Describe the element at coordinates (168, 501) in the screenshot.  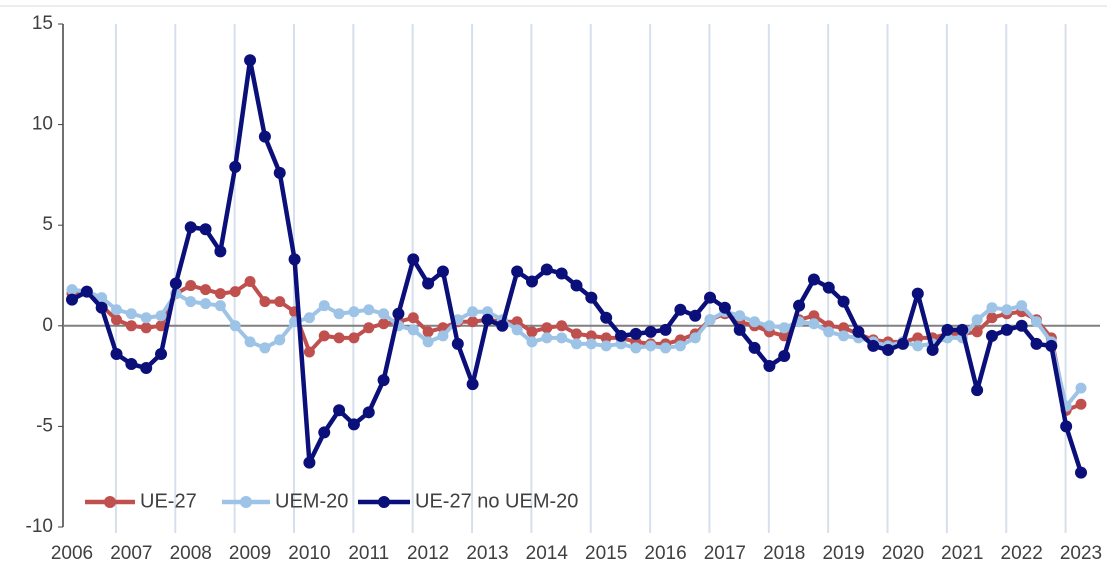
I see `legend-label: UE-27` at that location.